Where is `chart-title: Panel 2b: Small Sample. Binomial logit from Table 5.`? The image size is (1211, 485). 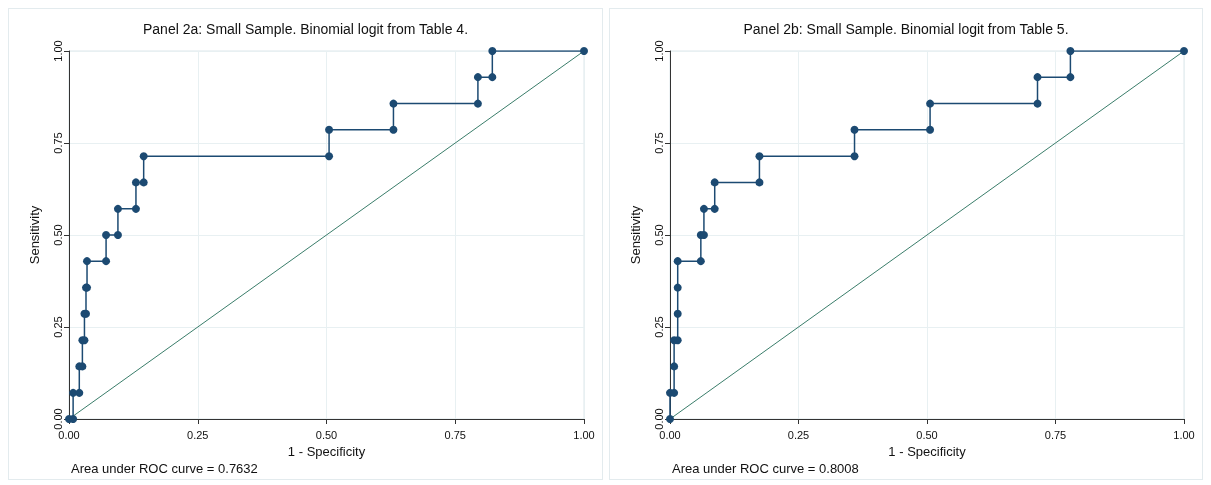 chart-title: Panel 2b: Small Sample. Binomial logit from Table 5. is located at coordinates (906, 29).